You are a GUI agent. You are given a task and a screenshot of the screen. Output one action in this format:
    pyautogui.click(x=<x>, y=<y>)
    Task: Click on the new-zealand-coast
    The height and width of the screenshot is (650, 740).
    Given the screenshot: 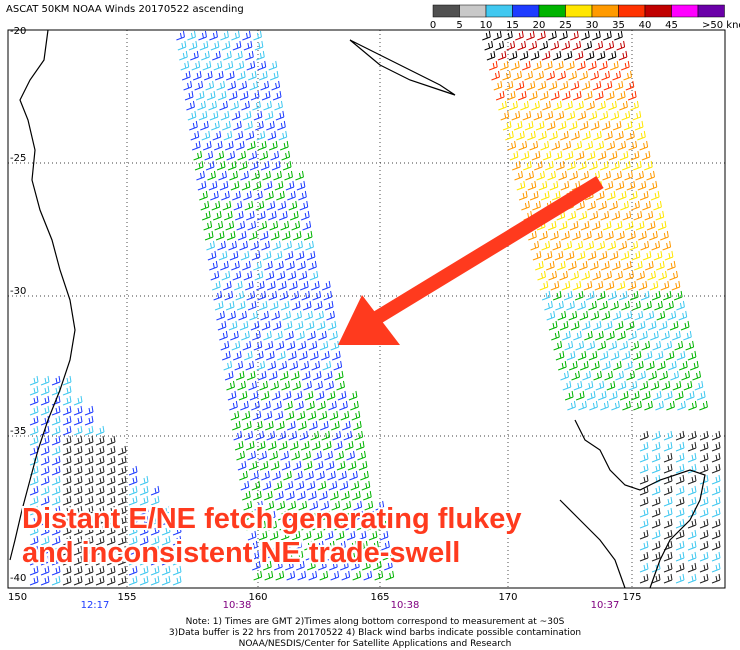 What is the action you would take?
    pyautogui.click(x=632, y=504)
    